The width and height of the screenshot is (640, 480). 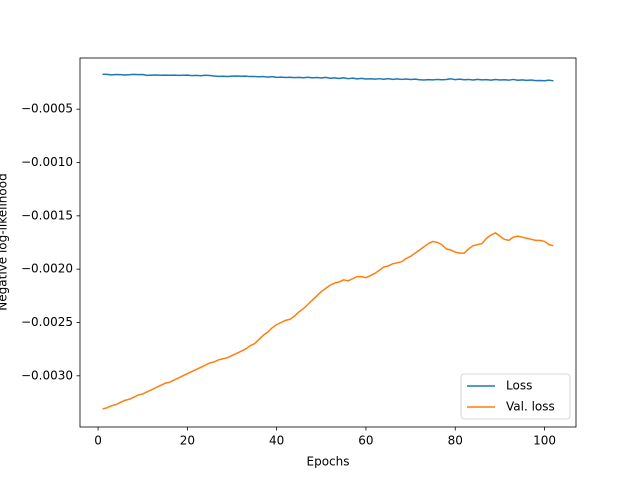 I want to click on x-tick-label: 20, so click(x=187, y=441).